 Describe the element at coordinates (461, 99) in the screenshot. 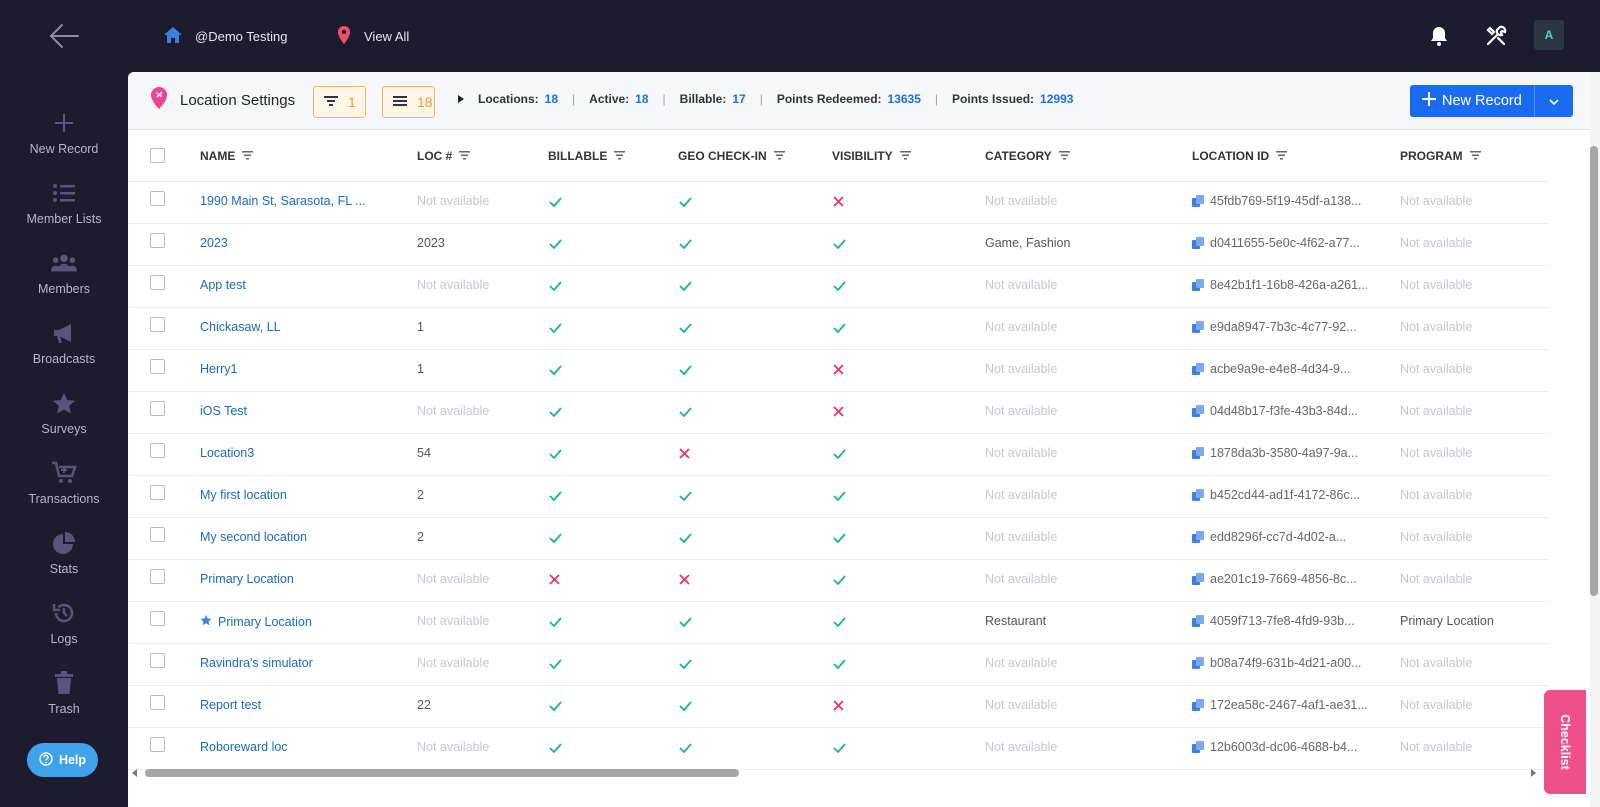

I see `caret-right-icon` at that location.